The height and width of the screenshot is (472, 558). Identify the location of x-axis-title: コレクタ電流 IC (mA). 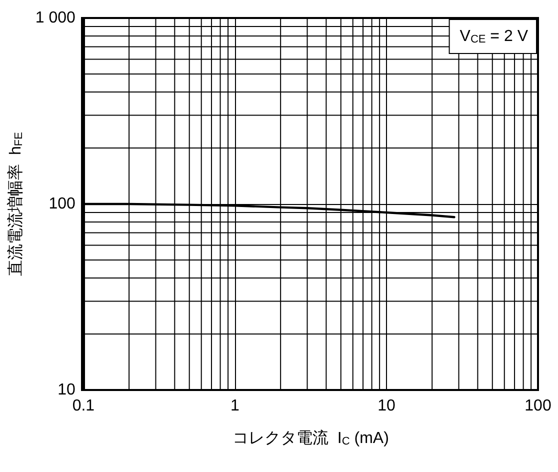
(310, 438).